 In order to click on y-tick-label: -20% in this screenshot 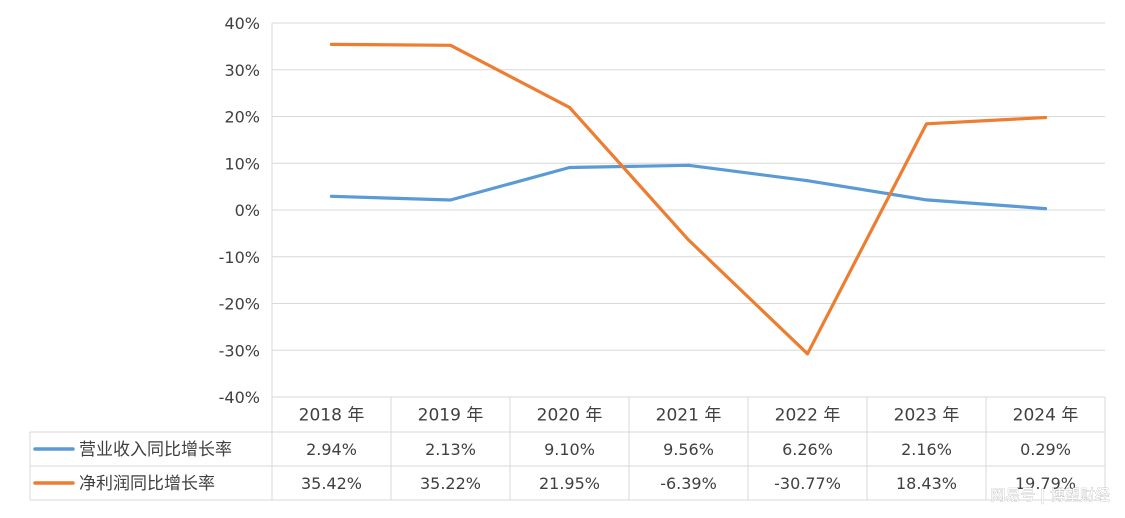, I will do `click(239, 304)`.